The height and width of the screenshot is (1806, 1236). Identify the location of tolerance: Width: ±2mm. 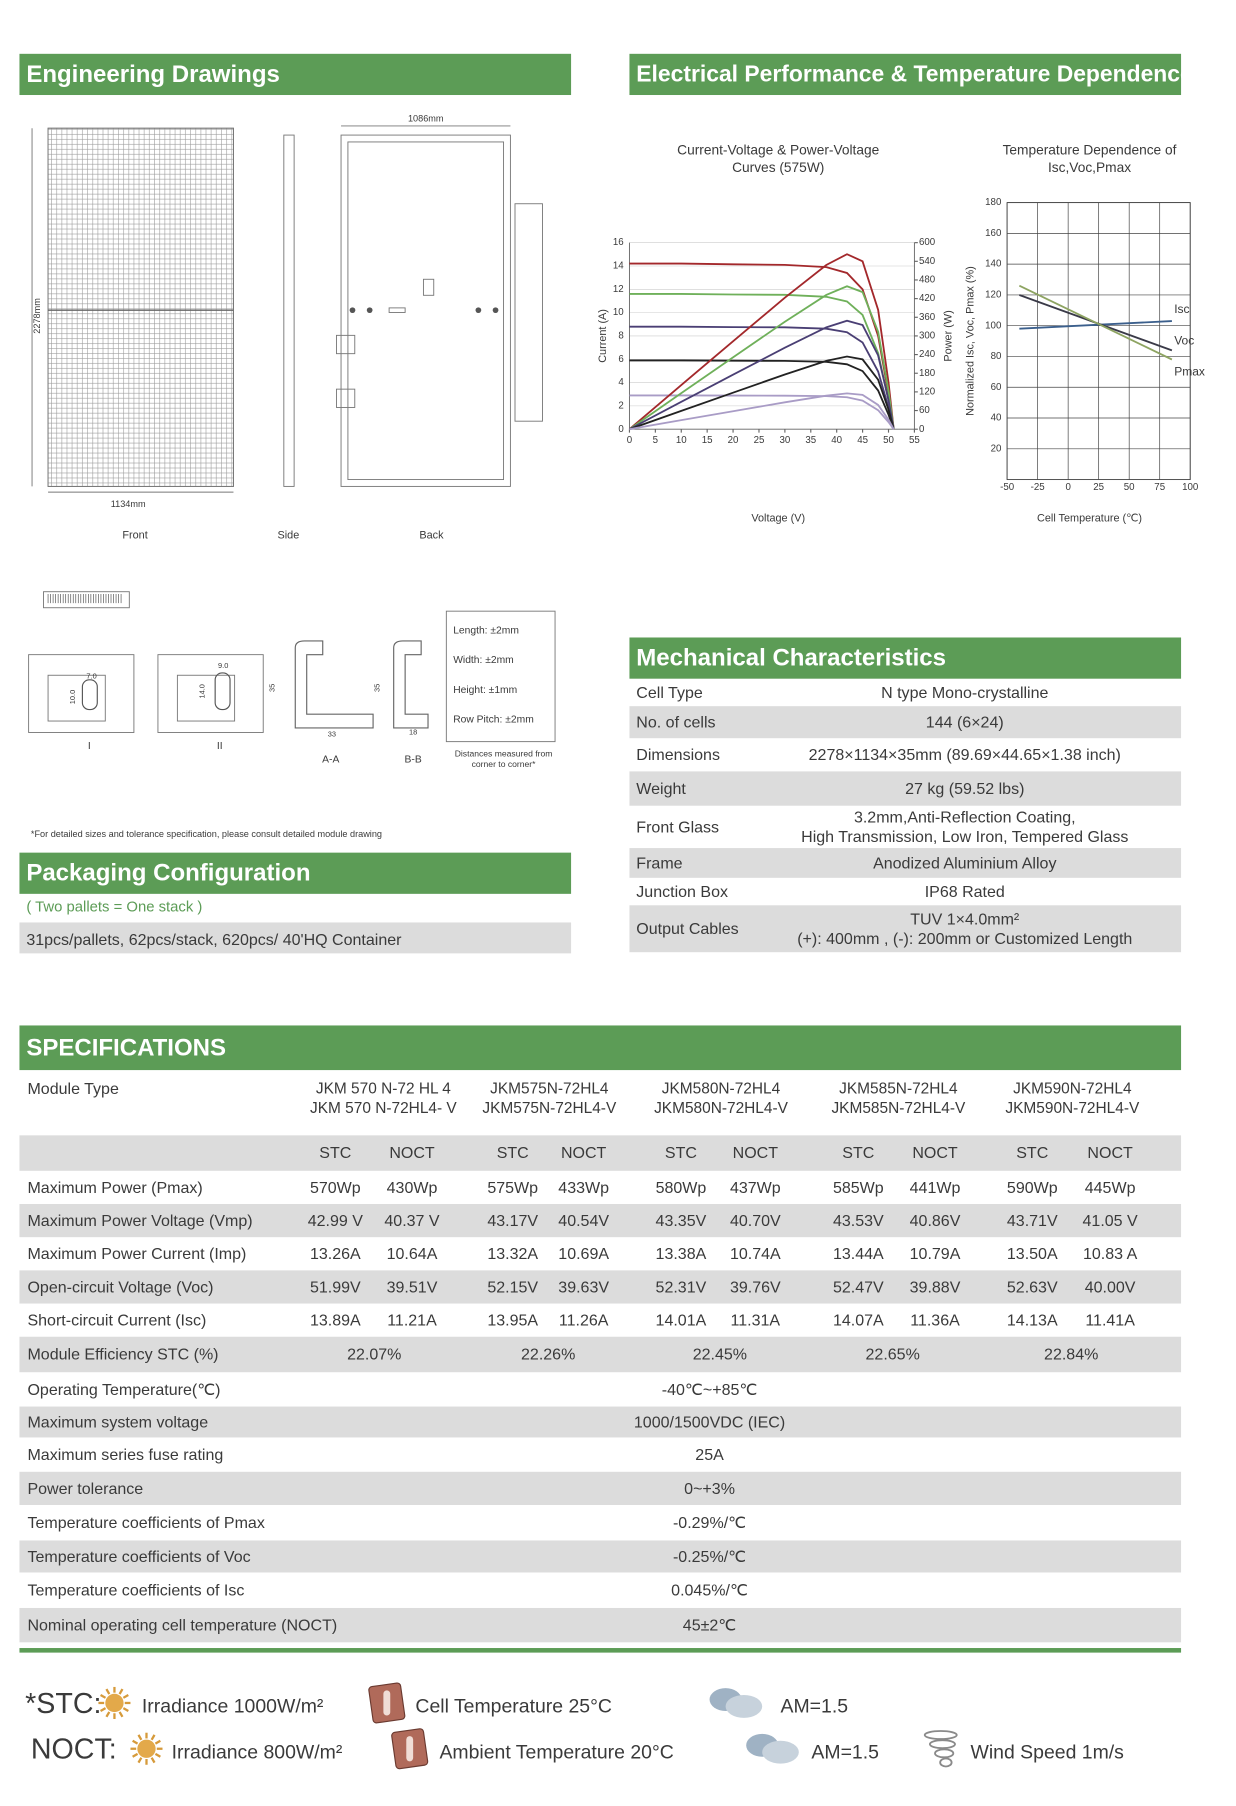
(483, 660).